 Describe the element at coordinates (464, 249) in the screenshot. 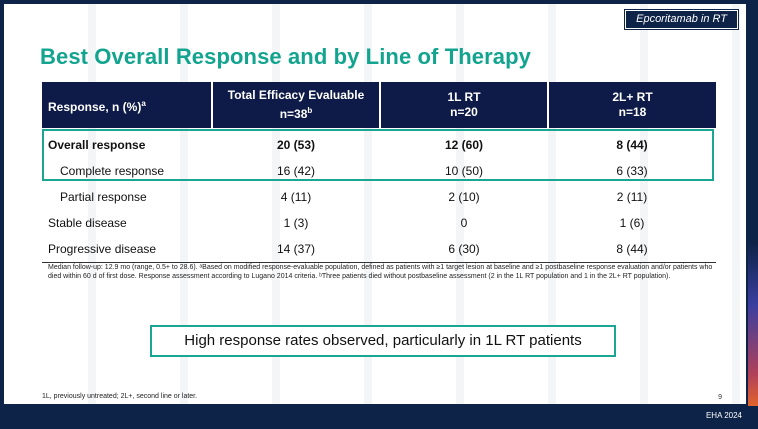

I see `cell-1l-rt: 6 (30)` at that location.